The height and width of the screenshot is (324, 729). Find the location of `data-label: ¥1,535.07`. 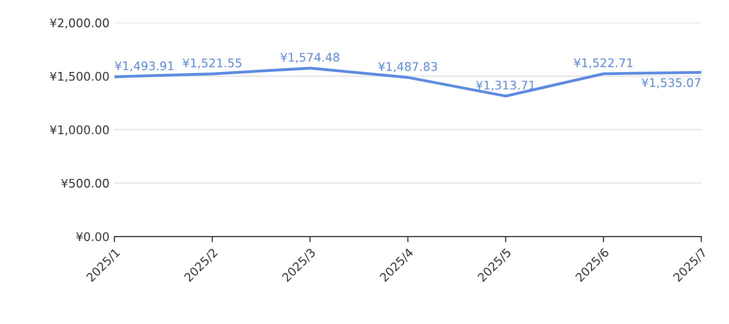

data-label: ¥1,535.07 is located at coordinates (671, 83).